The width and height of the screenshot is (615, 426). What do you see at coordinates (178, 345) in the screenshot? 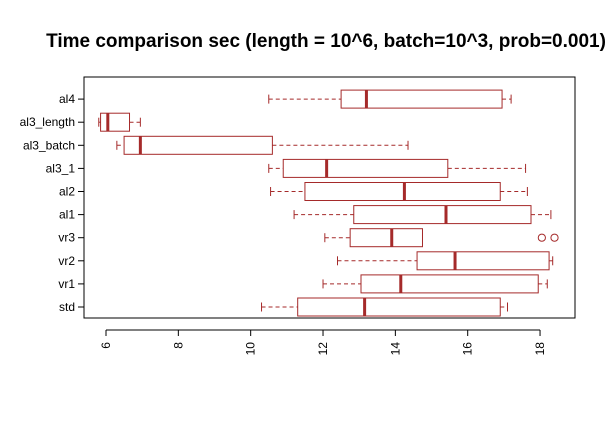
I see `x-tick-label-8: 8` at bounding box center [178, 345].